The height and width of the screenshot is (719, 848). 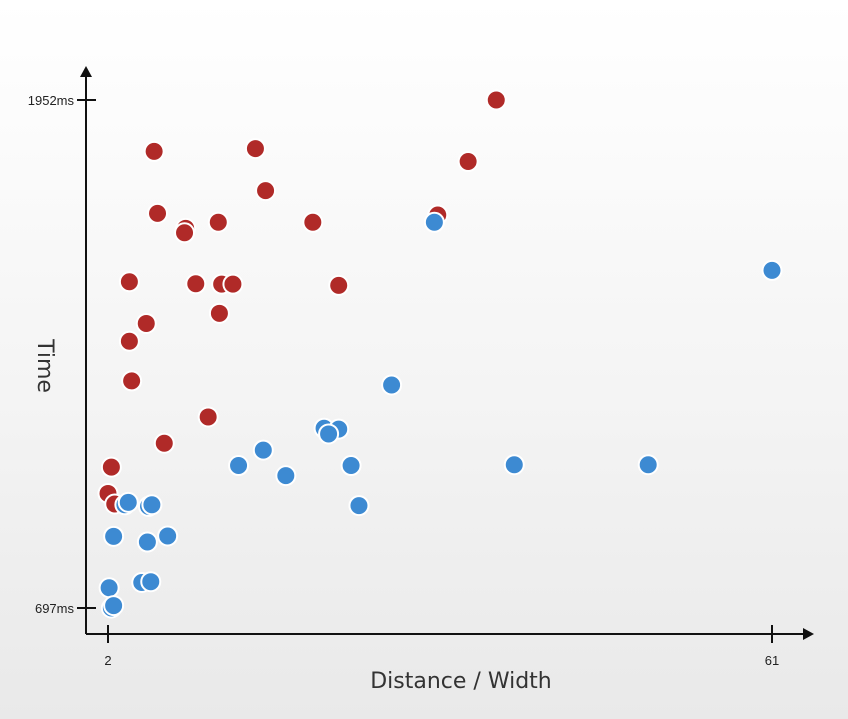 What do you see at coordinates (86, 350) in the screenshot?
I see `y-axis` at bounding box center [86, 350].